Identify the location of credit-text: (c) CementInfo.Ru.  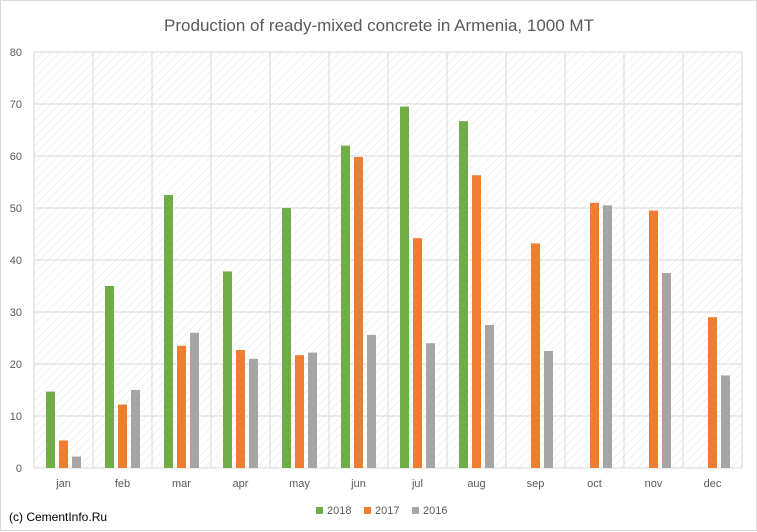
(58, 517).